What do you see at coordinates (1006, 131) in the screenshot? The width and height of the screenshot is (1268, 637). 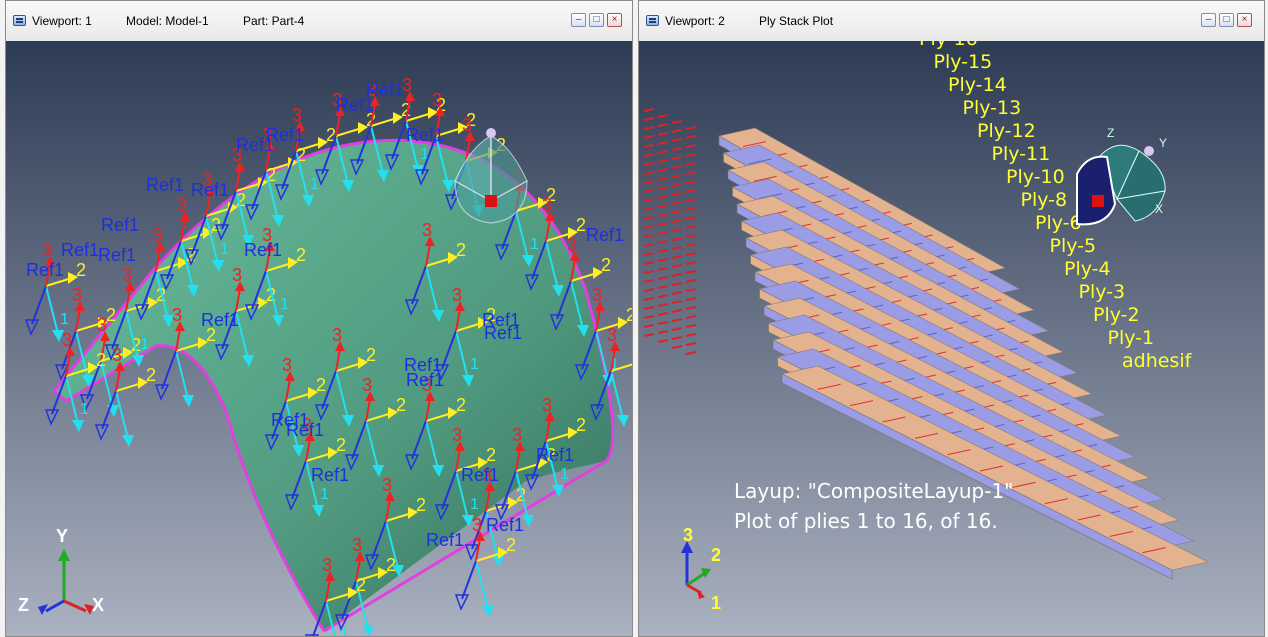 I see `ply-label: Ply-12` at bounding box center [1006, 131].